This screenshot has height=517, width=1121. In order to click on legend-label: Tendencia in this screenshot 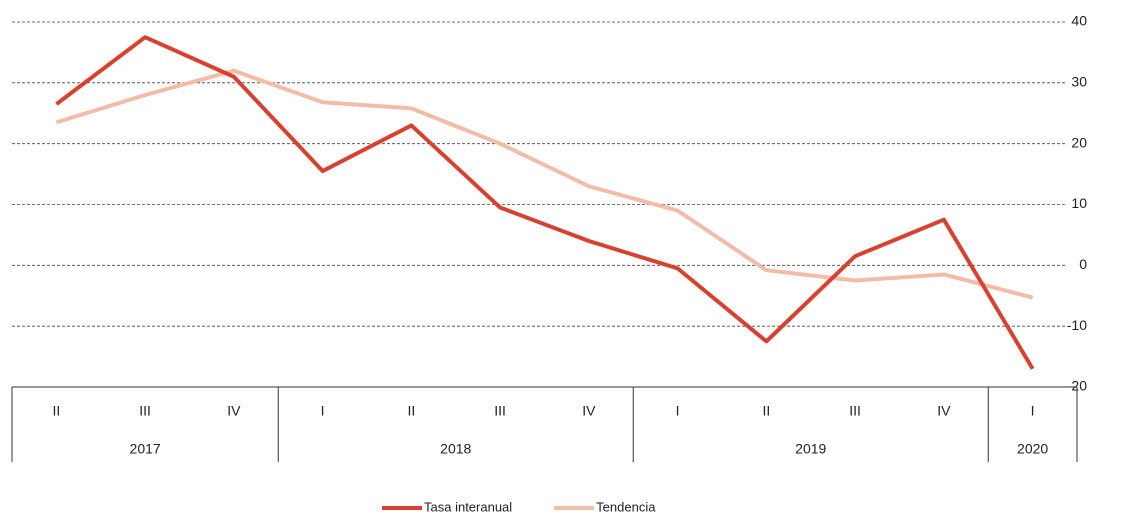, I will do `click(626, 506)`.